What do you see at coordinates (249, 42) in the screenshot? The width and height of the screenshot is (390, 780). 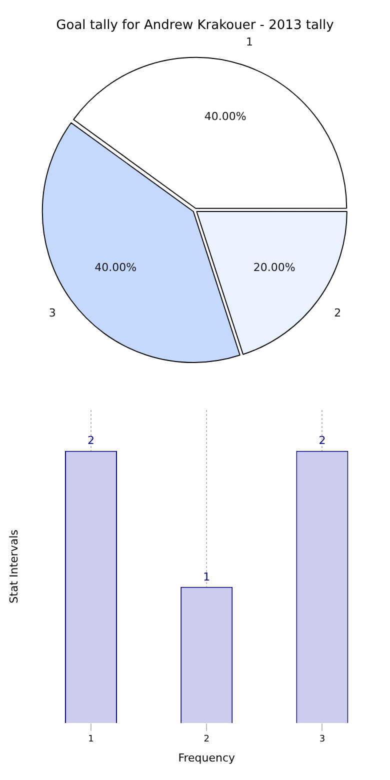 I see `slice-label: 1` at bounding box center [249, 42].